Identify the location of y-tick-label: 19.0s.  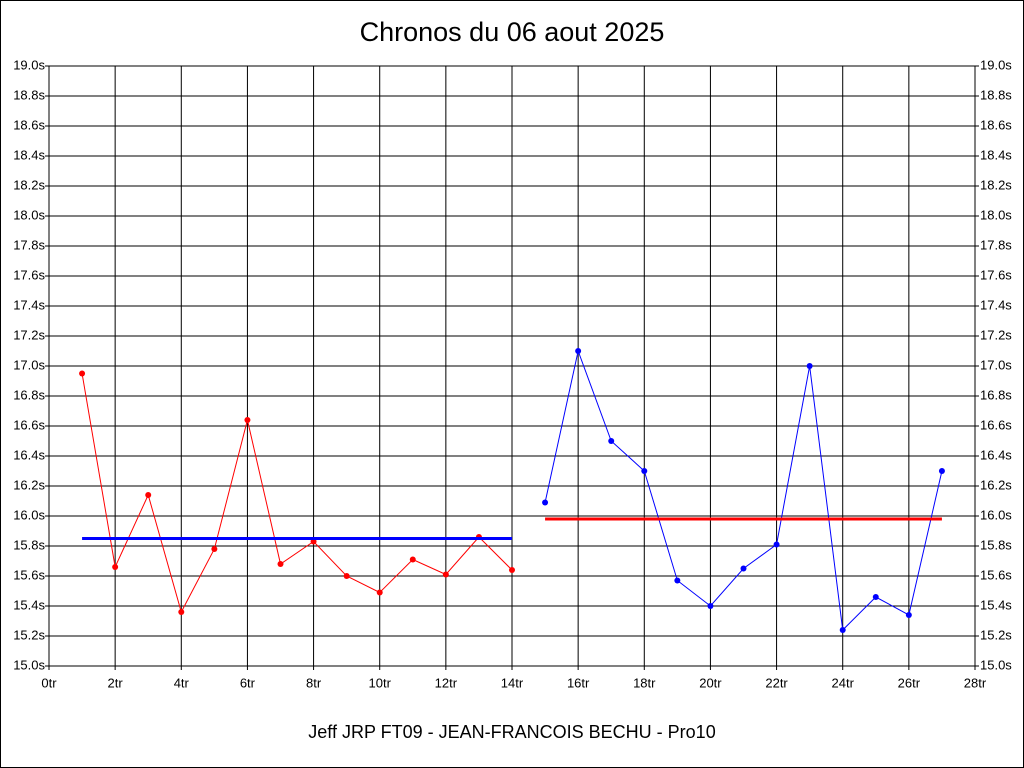
(29, 64).